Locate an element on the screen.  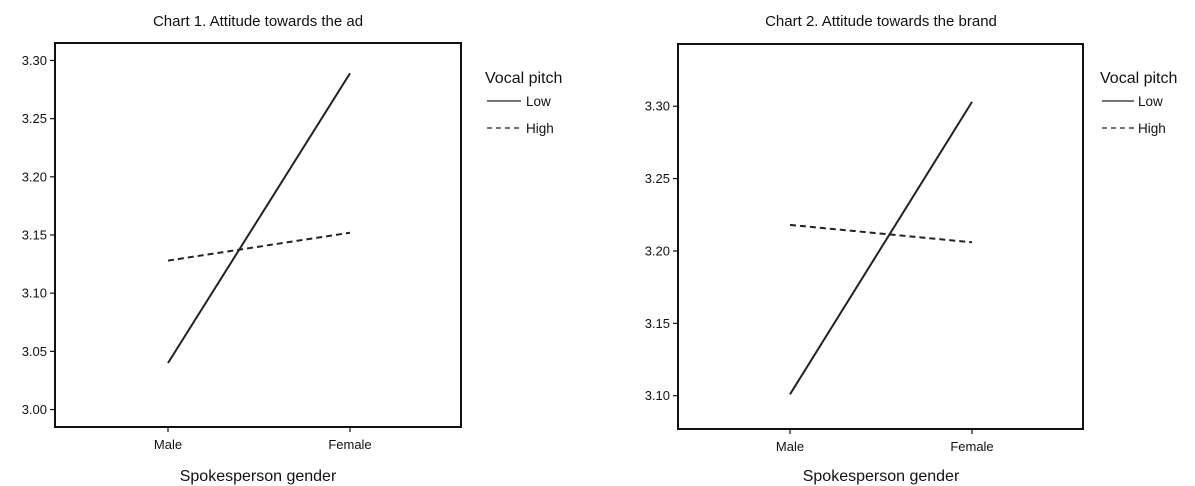
y-axis: 3.00 3.05 3.10 3.15 3.20 3.25 3.30 is located at coordinates (38, 235).